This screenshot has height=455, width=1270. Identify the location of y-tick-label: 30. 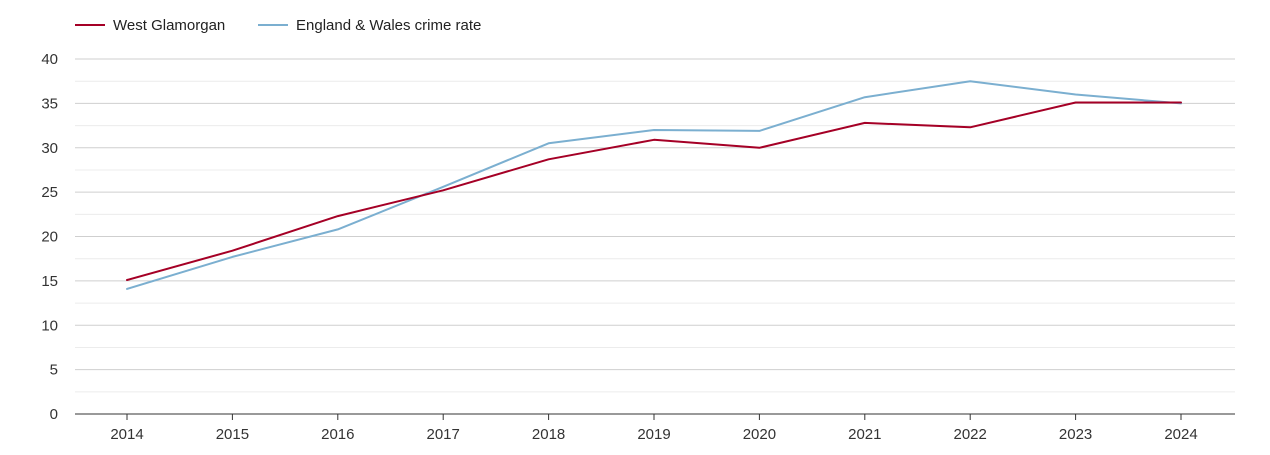
(49, 148).